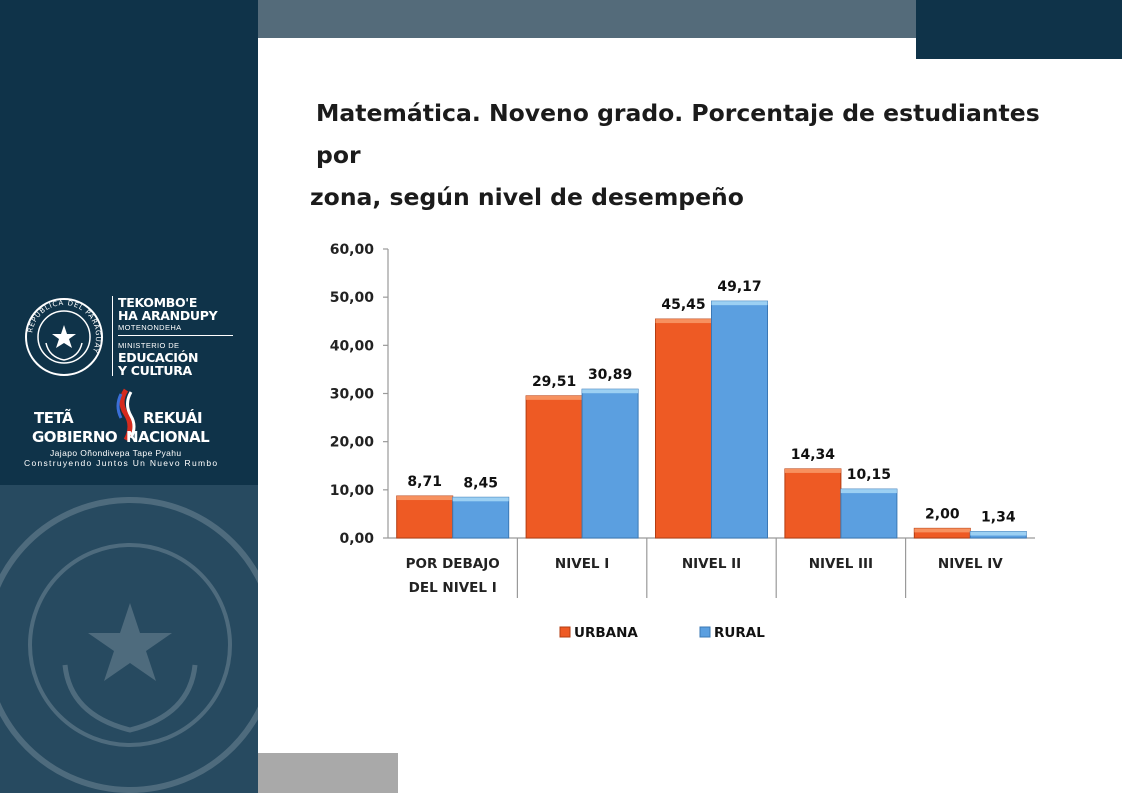 This screenshot has height=793, width=1122. Describe the element at coordinates (739, 633) in the screenshot. I see `legend-label-rural: RURAL` at that location.